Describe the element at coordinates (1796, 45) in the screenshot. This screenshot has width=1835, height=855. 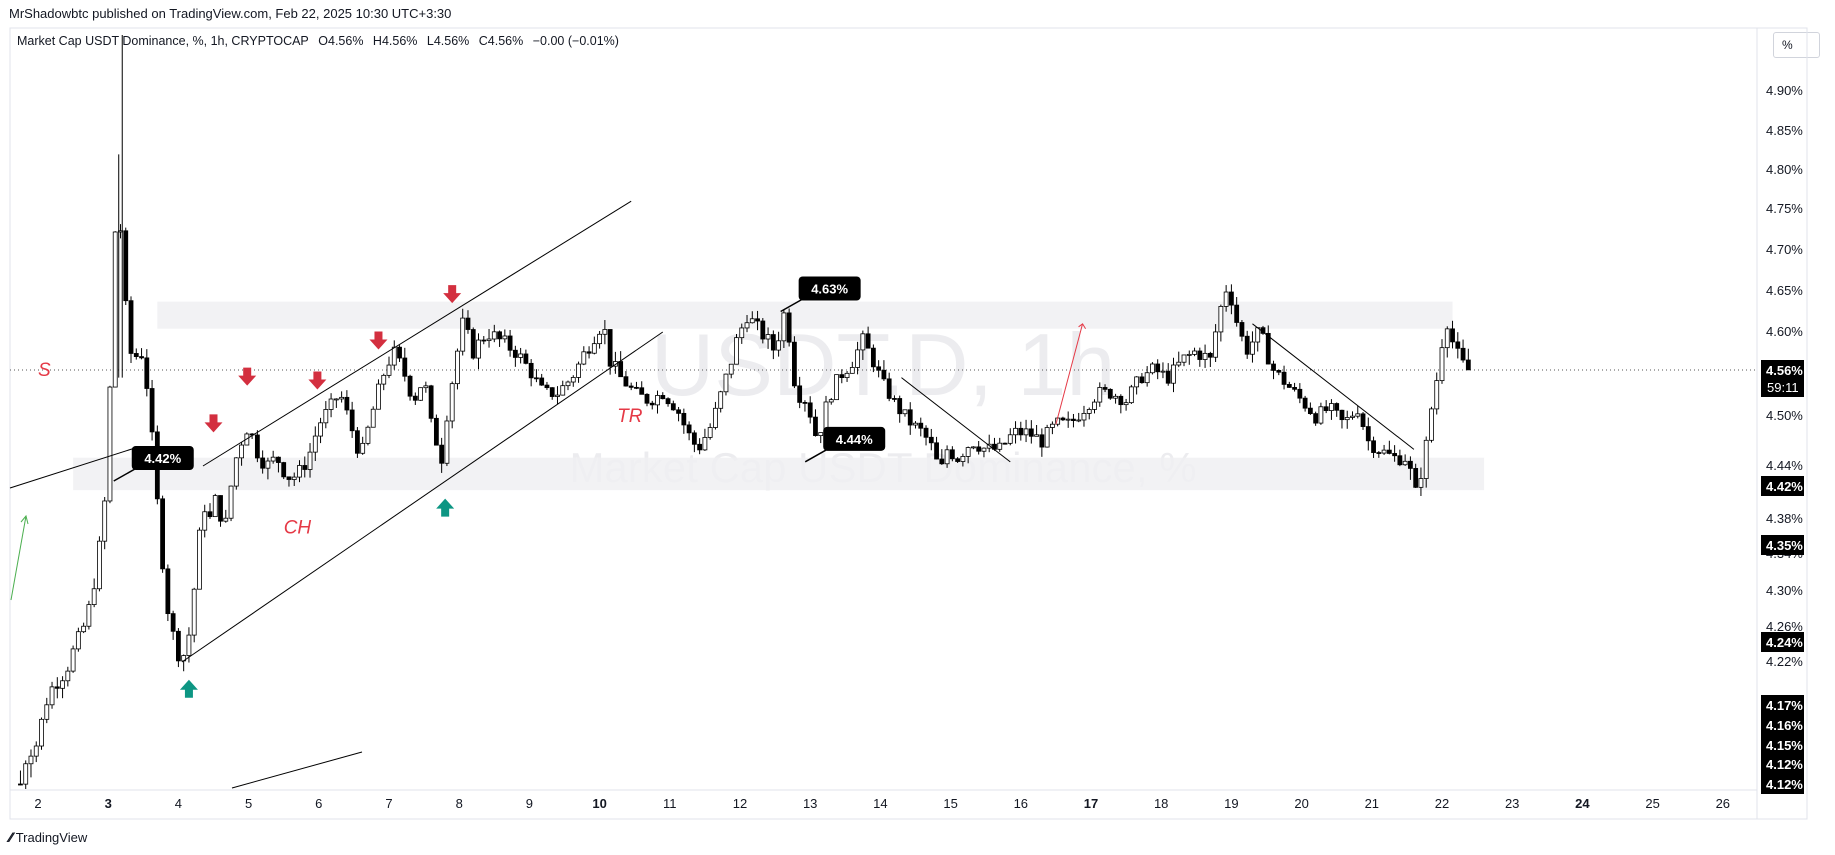
I see `percent-scale-button: %` at that location.